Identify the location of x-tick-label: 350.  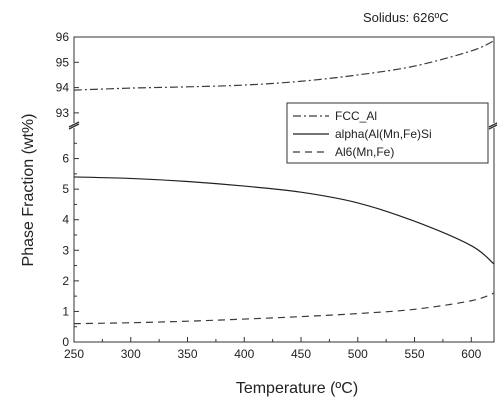
(187, 354).